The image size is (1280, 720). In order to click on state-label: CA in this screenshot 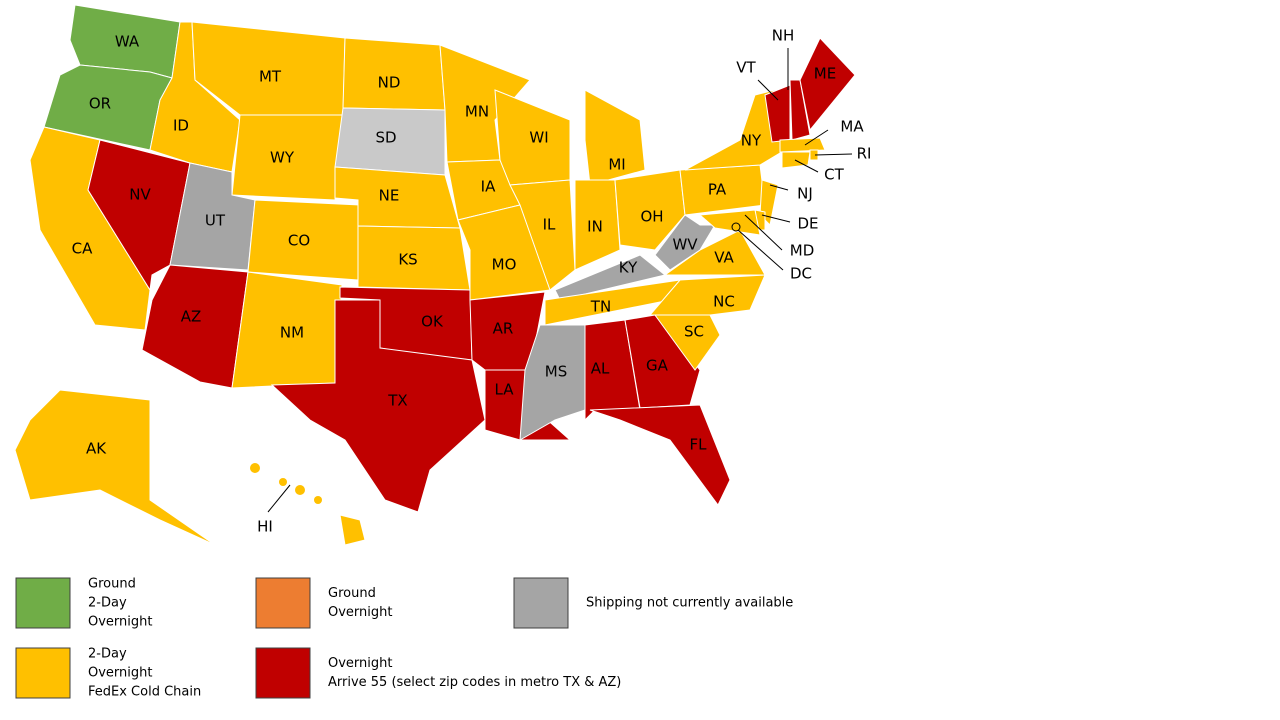, I will do `click(82, 249)`.